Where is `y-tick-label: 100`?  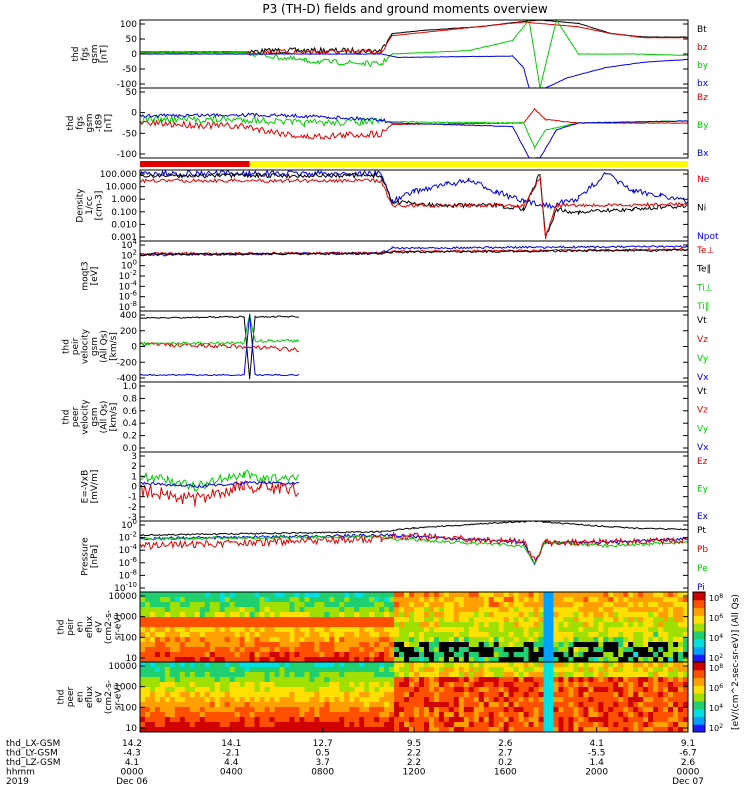
y-tick-label: 100 is located at coordinates (128, 708).